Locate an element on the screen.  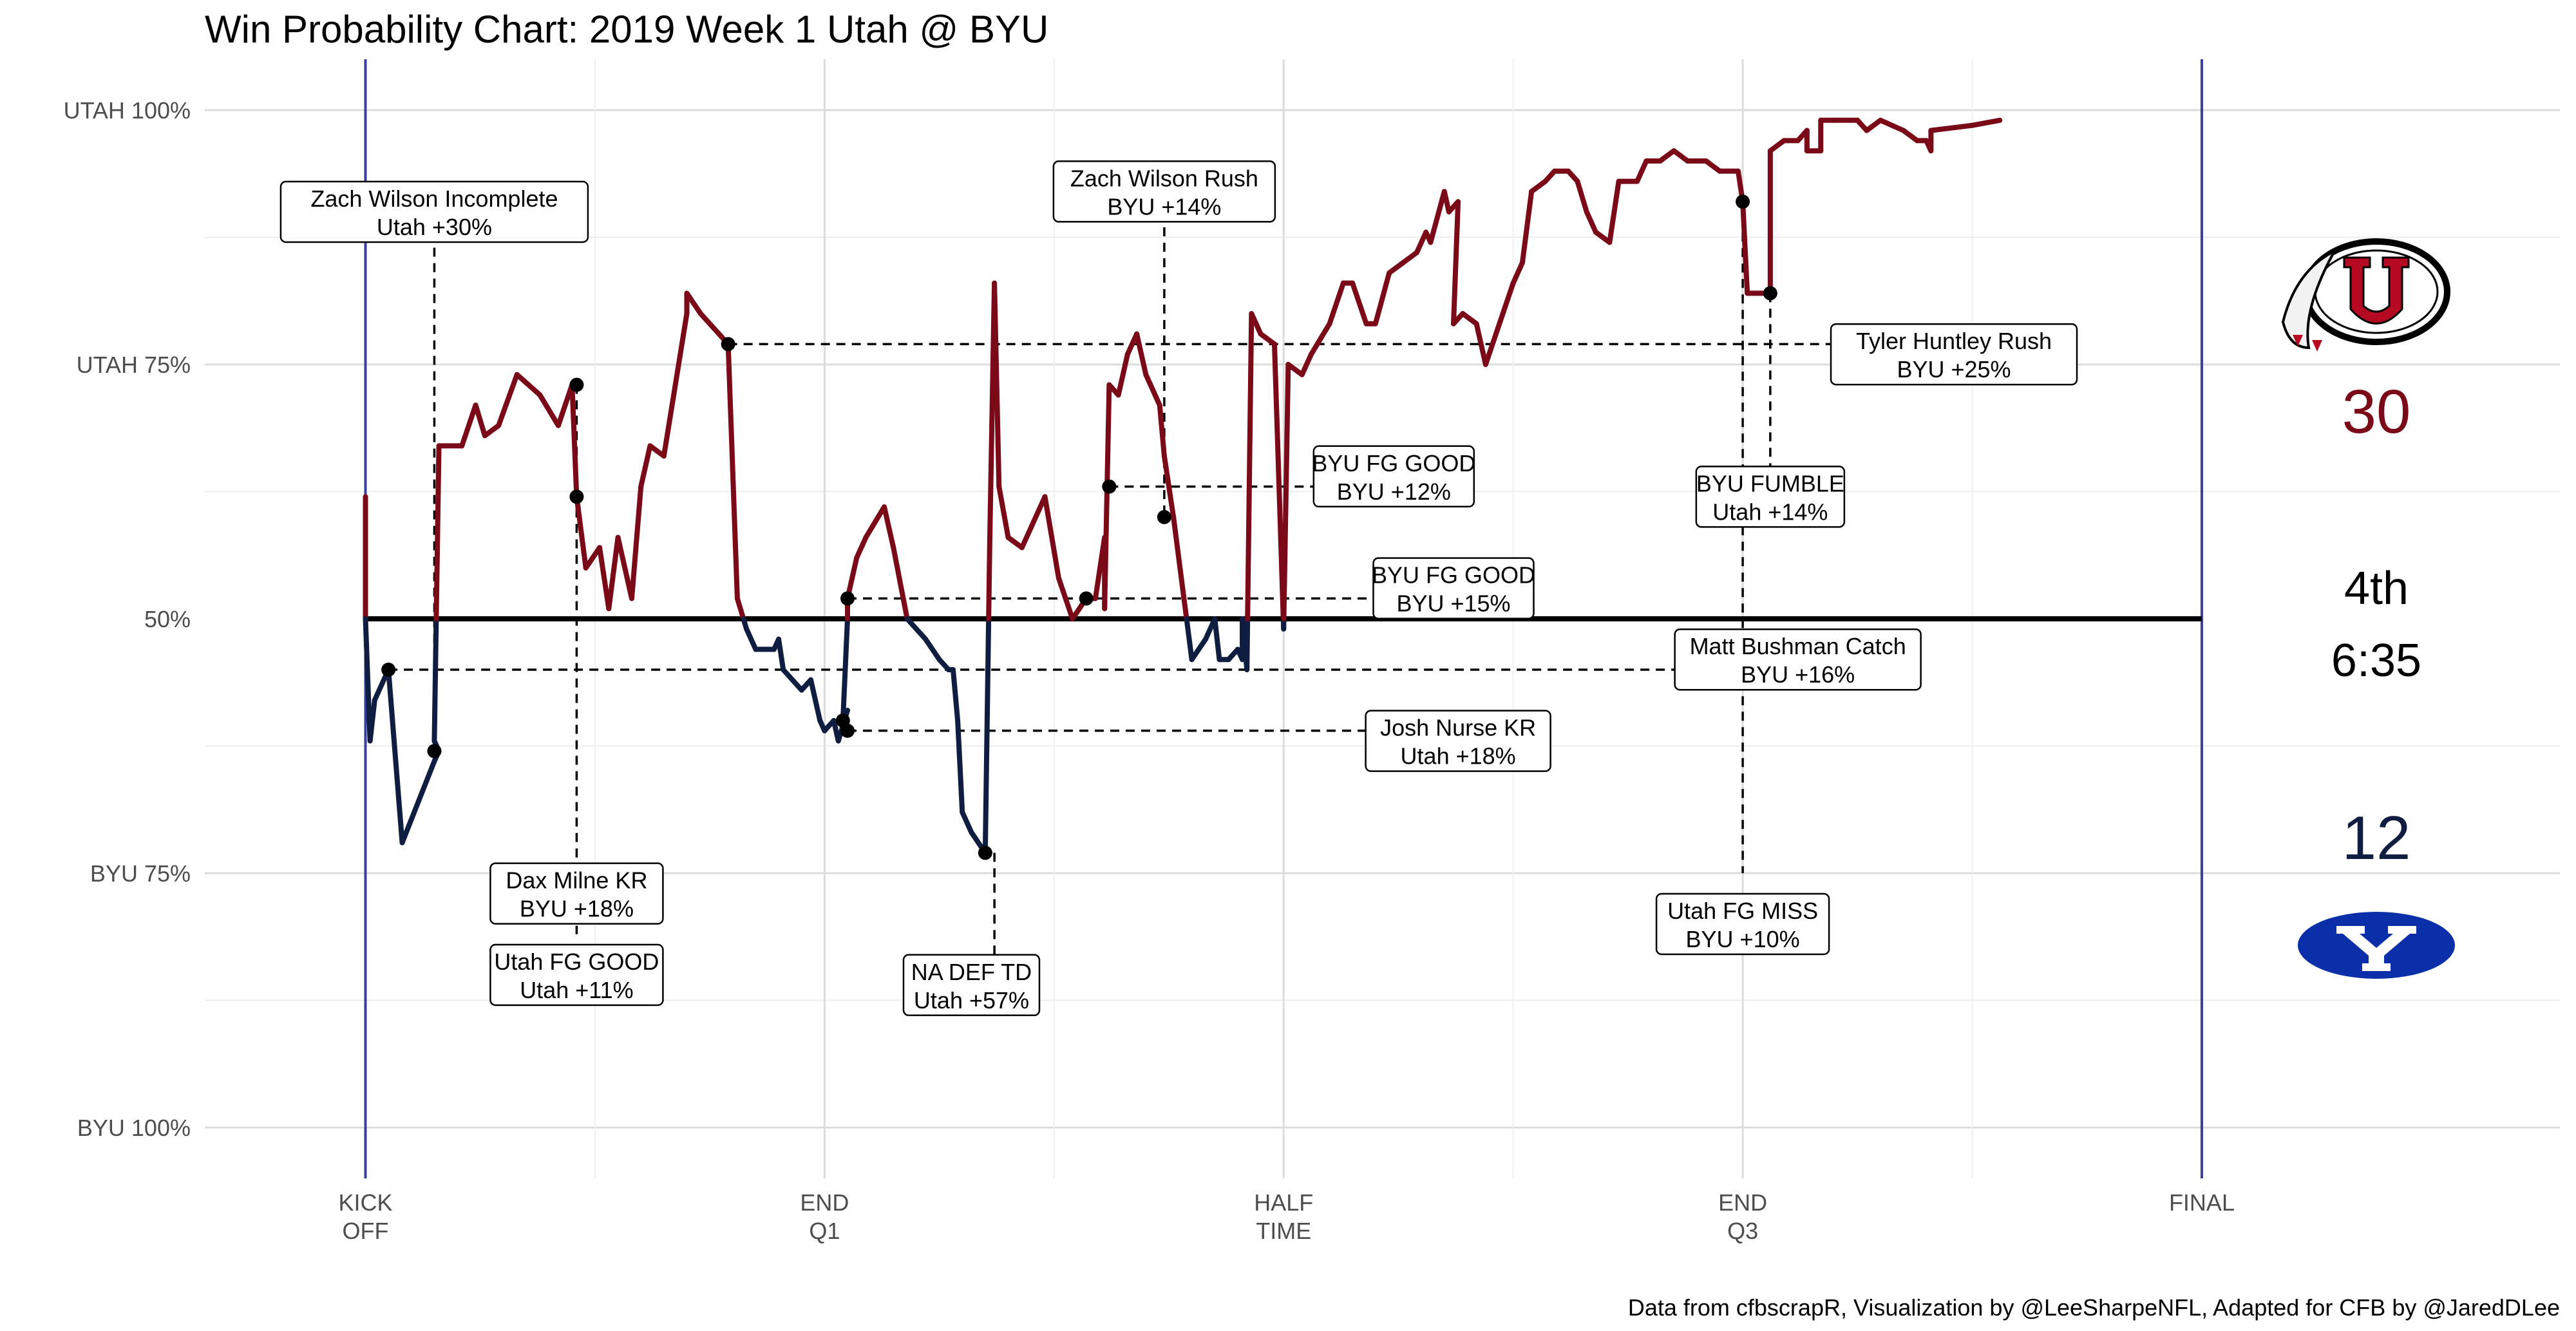
quarter-label: 4th is located at coordinates (2376, 588).